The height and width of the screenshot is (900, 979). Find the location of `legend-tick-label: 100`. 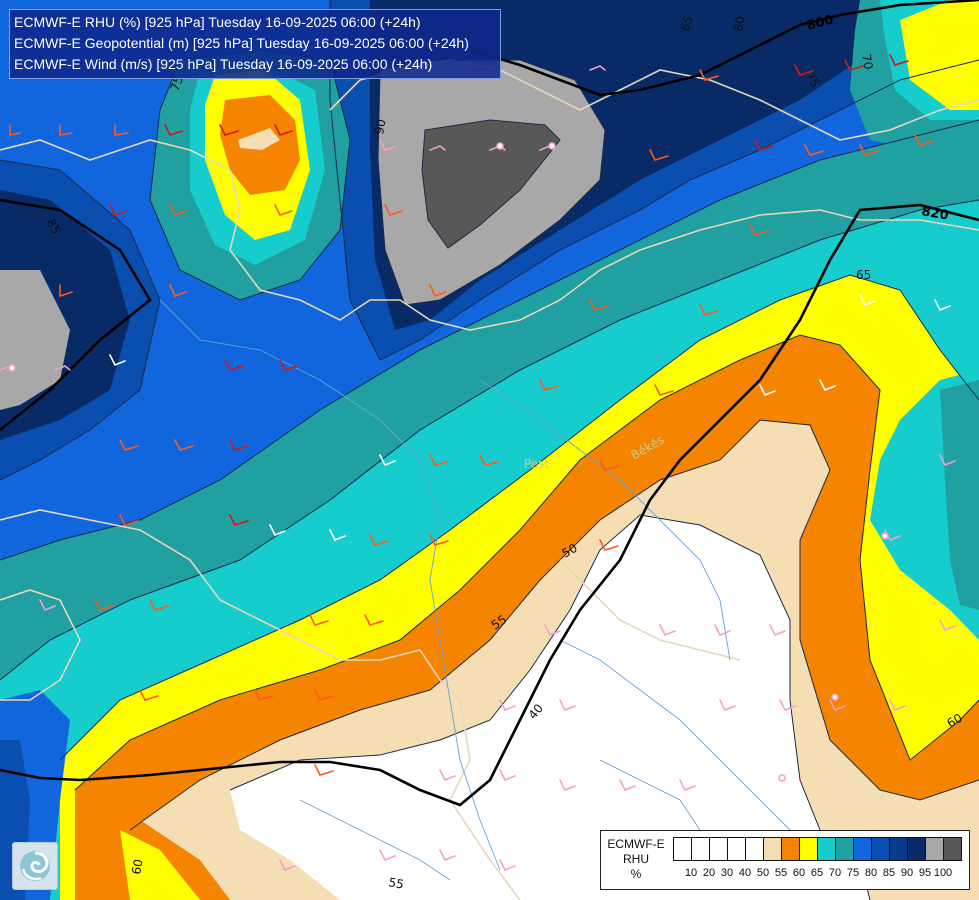

legend-tick-label: 100 is located at coordinates (943, 873).